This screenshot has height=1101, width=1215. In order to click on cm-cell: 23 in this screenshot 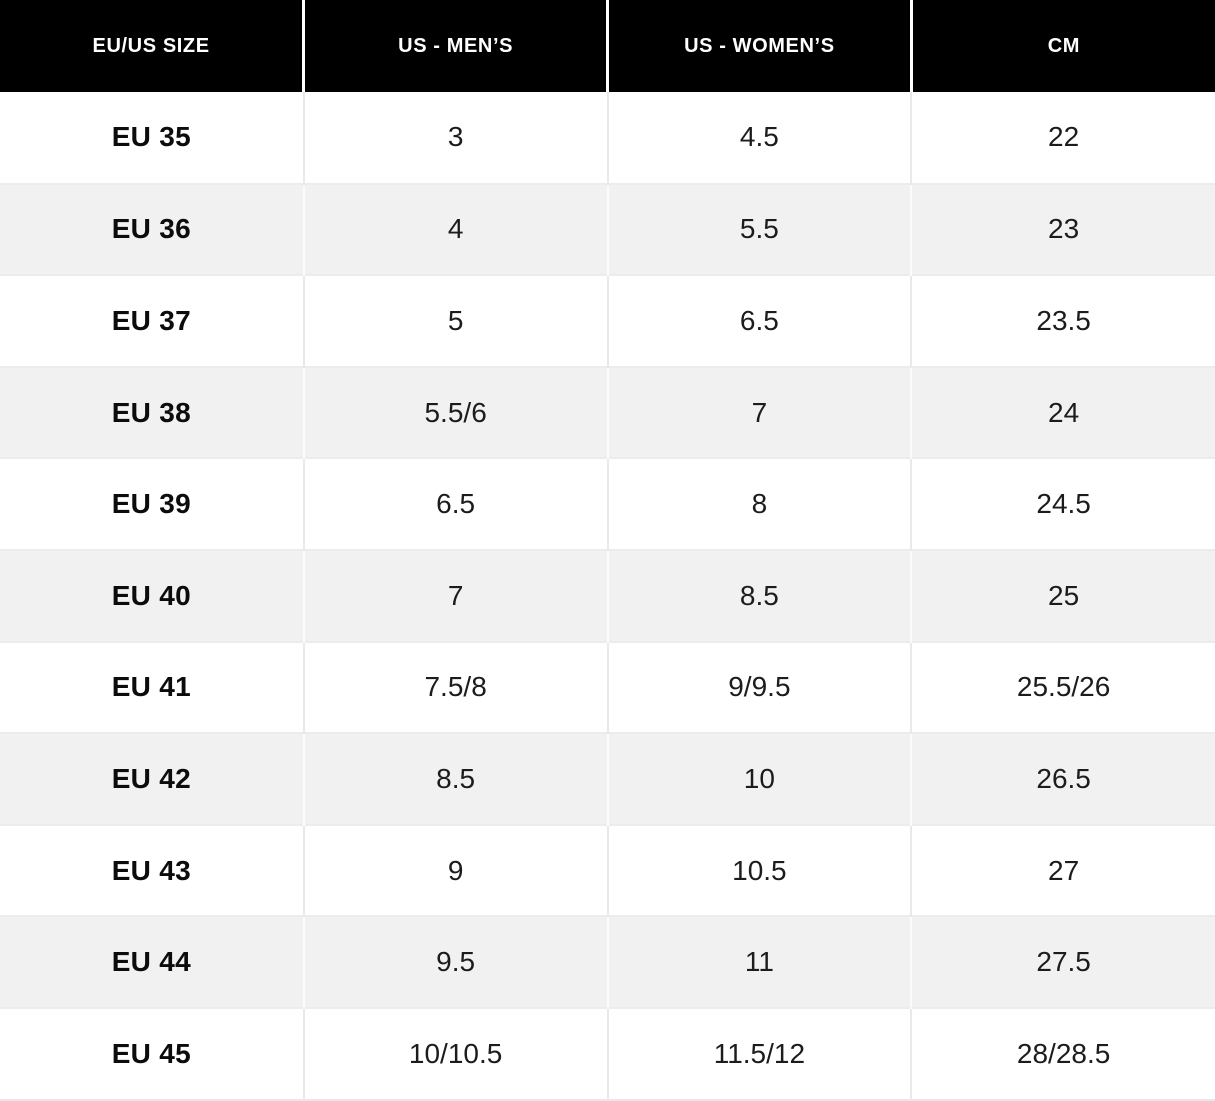, I will do `click(1064, 229)`.